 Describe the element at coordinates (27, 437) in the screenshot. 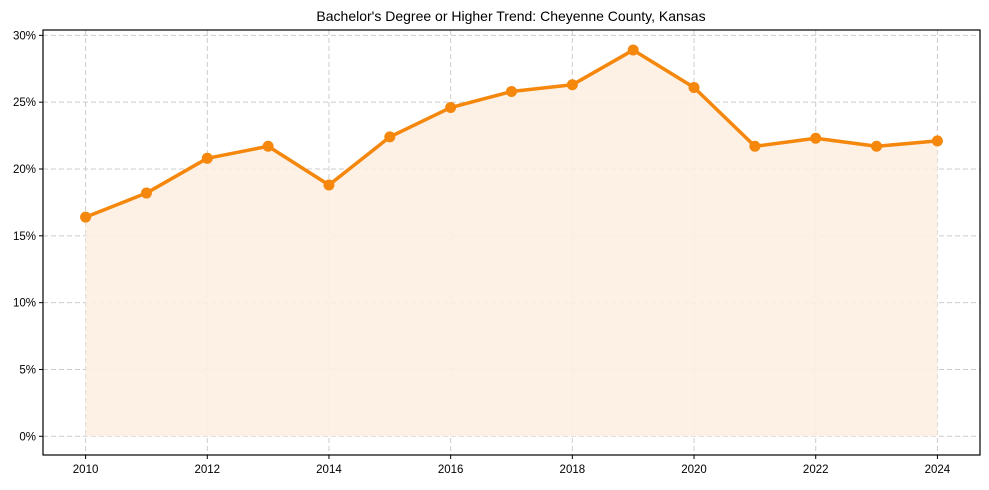

I see `y-tick-label: 0%` at that location.